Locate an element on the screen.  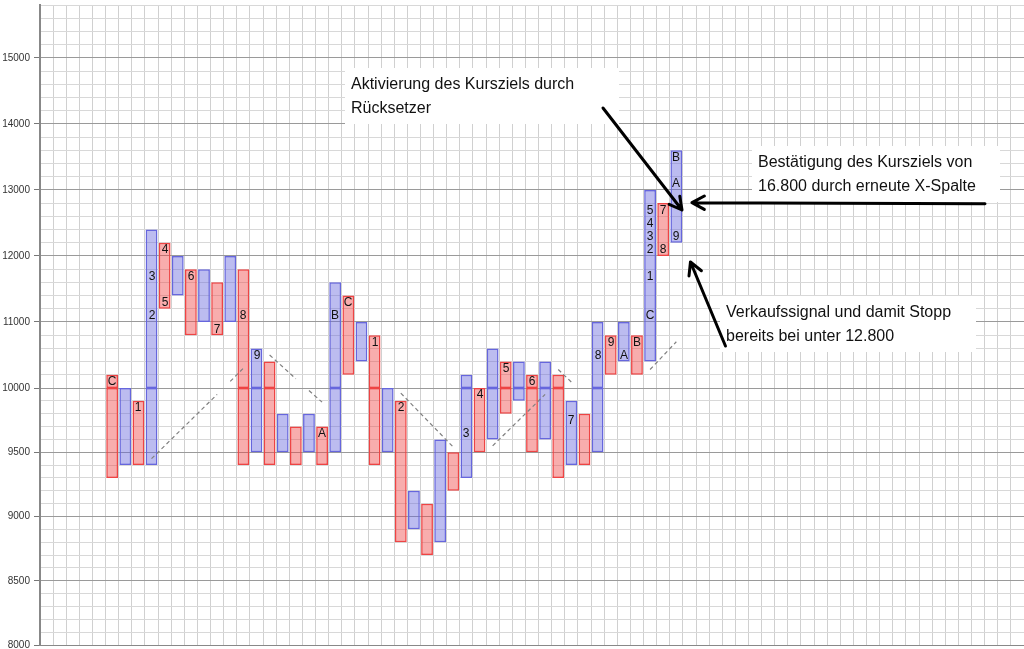
y-tick-label: 11000 is located at coordinates (16, 321).